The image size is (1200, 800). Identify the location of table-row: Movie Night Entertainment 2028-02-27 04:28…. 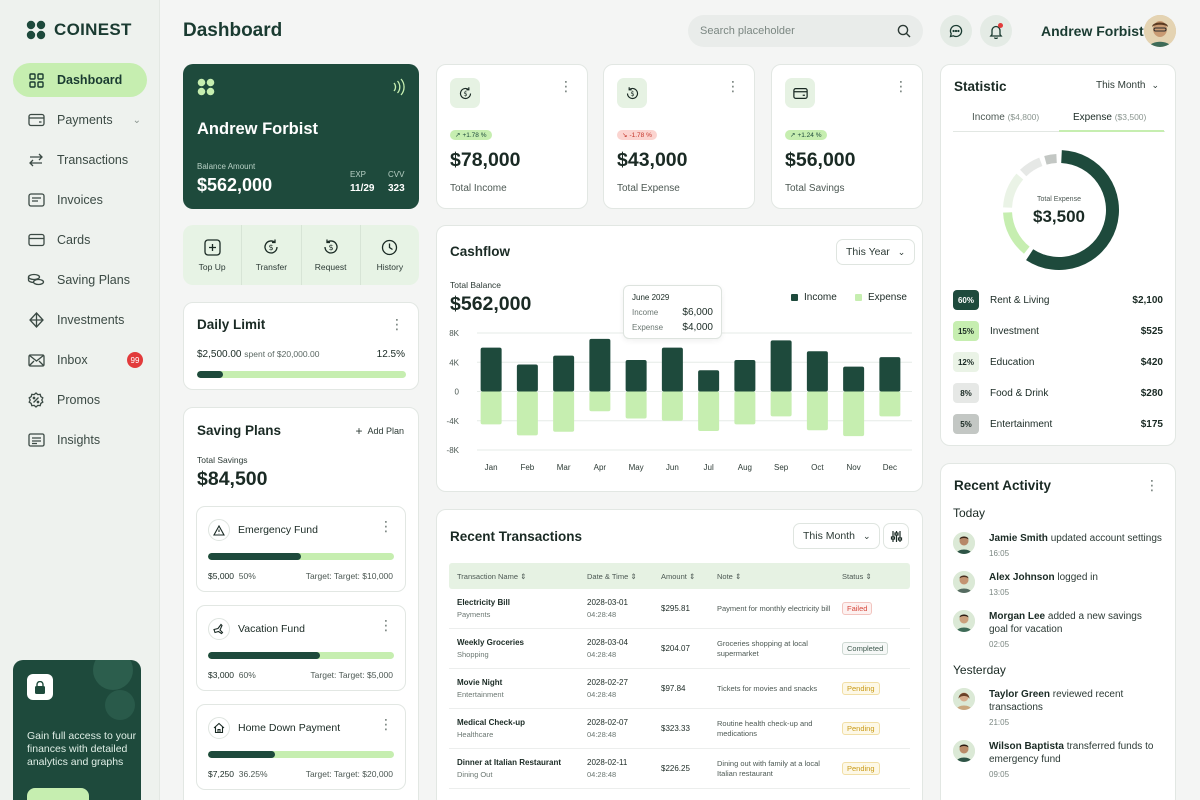
(679, 689).